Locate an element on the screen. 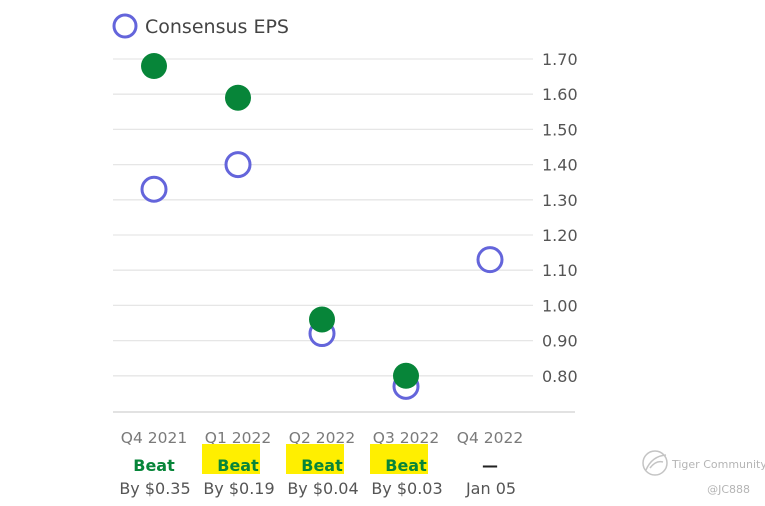  x-tick-label: Q3 2022 is located at coordinates (406, 438).